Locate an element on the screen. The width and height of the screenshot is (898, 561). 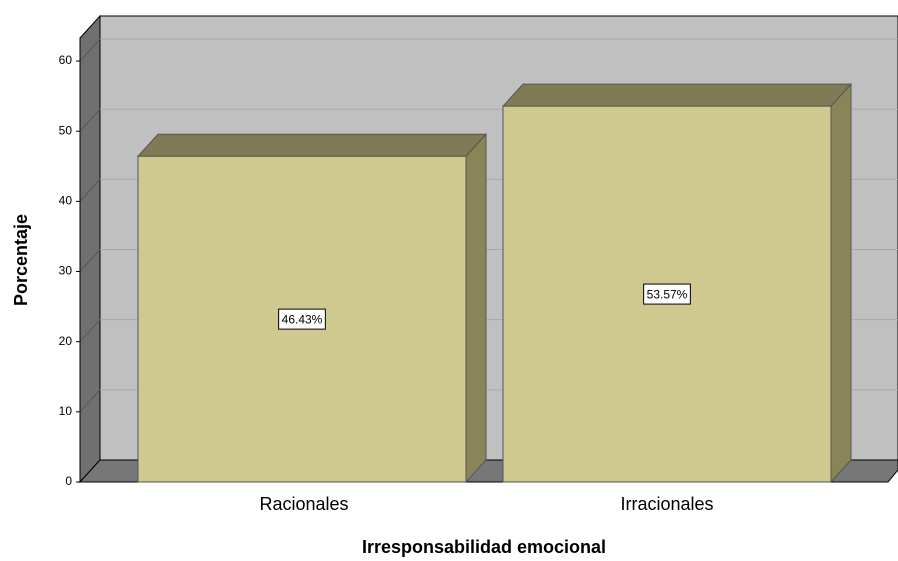
y-axis-title: Porcentaje is located at coordinates (21, 260).